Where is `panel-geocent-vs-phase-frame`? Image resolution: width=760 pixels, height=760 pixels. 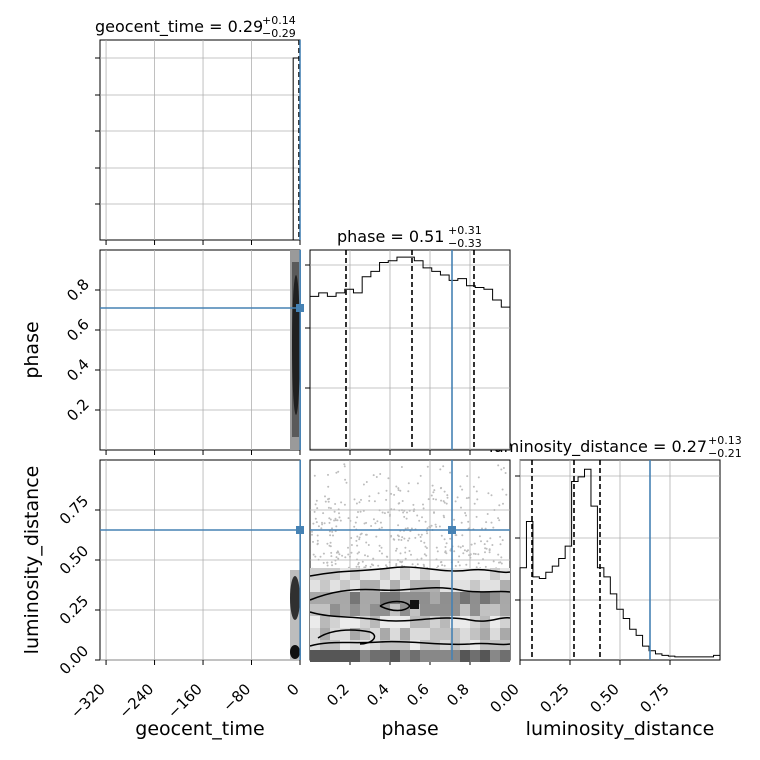
panel-geocent-vs-phase-frame is located at coordinates (200, 350).